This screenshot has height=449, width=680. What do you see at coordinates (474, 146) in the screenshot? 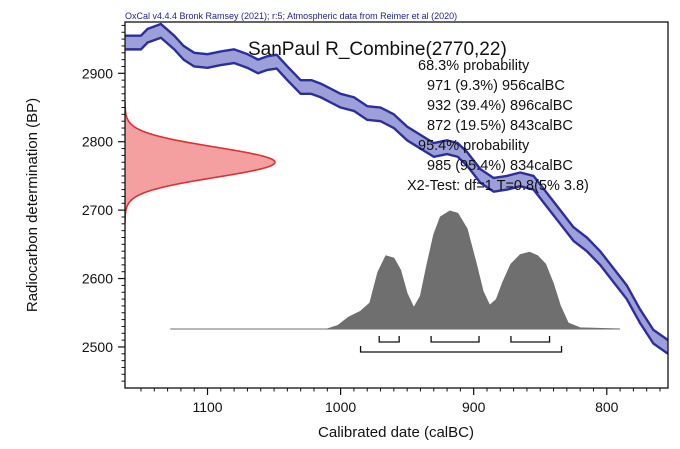
I see `annotation-line-5: 95.4% probability` at bounding box center [474, 146].